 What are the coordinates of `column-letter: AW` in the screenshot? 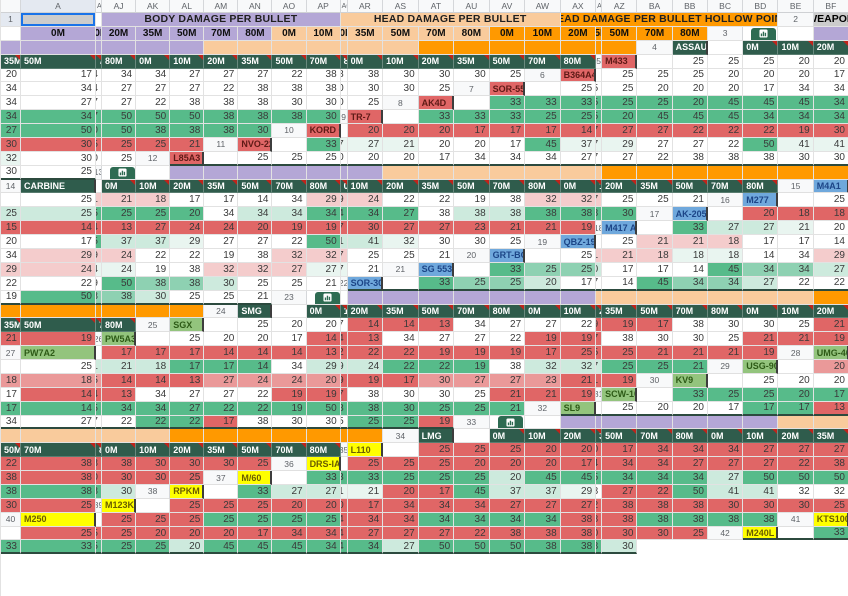 It's located at (543, 6).